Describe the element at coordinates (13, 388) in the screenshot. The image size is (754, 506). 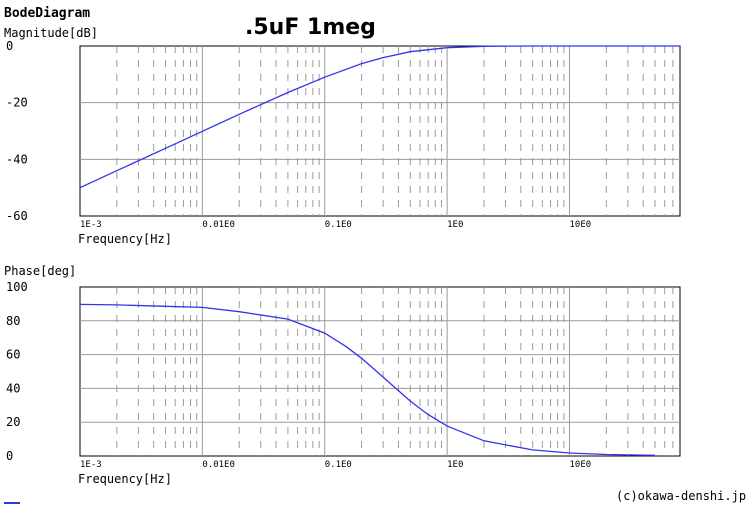
I see `y-tick-label: 40` at that location.